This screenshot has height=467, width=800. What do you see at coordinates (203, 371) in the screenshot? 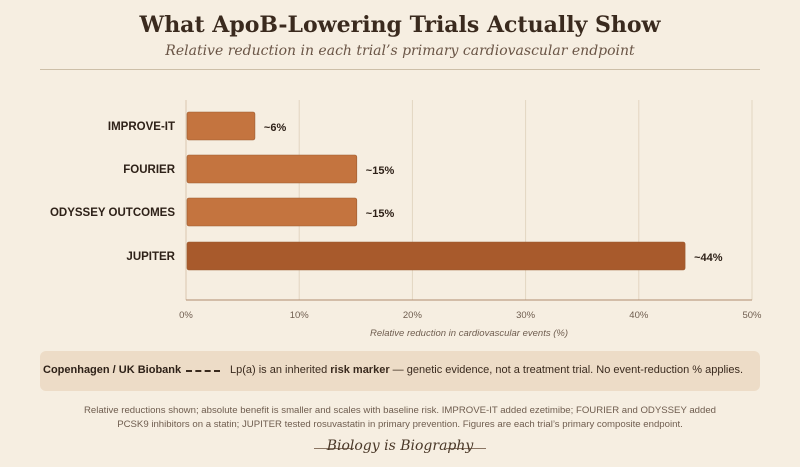
I see `dashed-line-marker` at bounding box center [203, 371].